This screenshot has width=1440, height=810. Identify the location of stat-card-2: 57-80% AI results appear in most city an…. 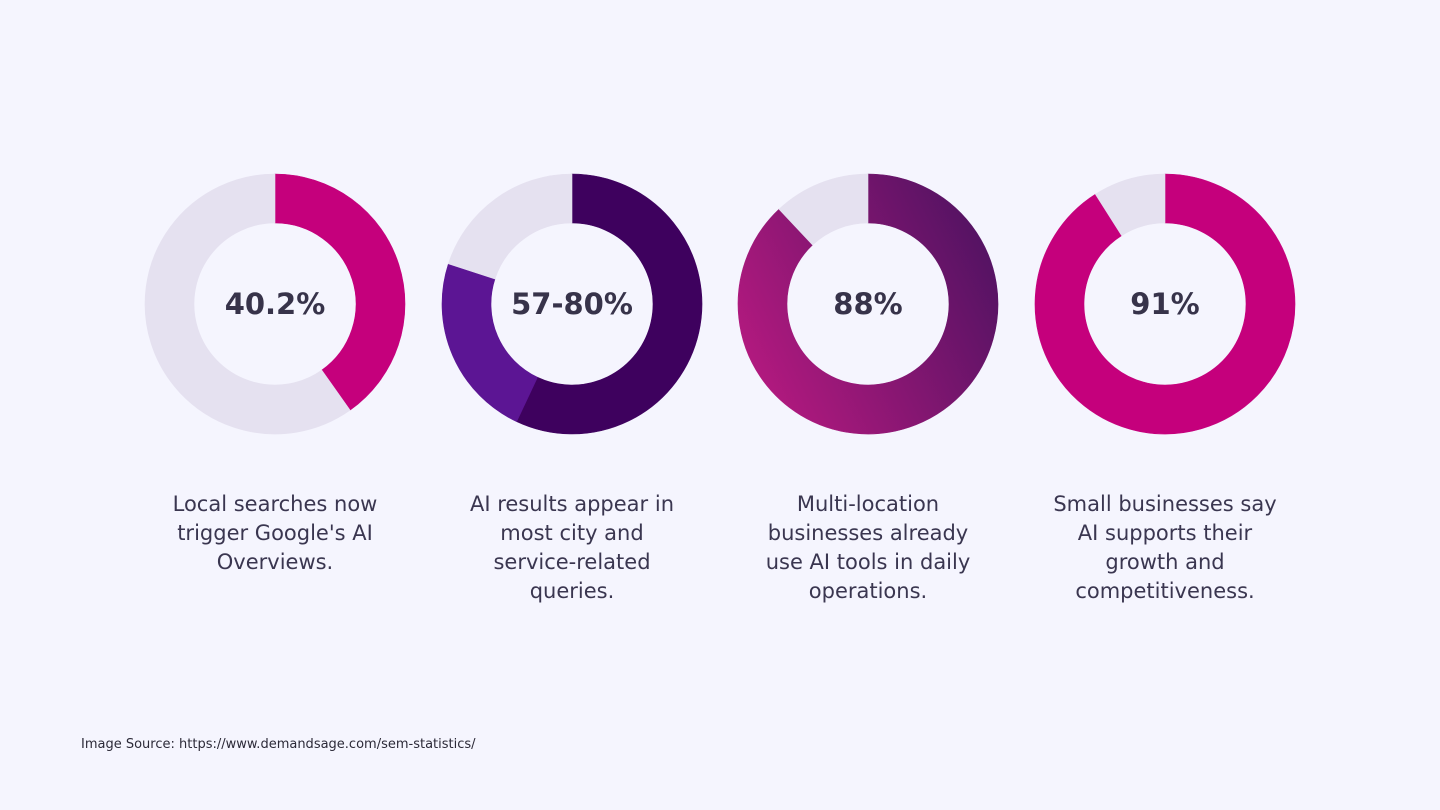
(572, 389).